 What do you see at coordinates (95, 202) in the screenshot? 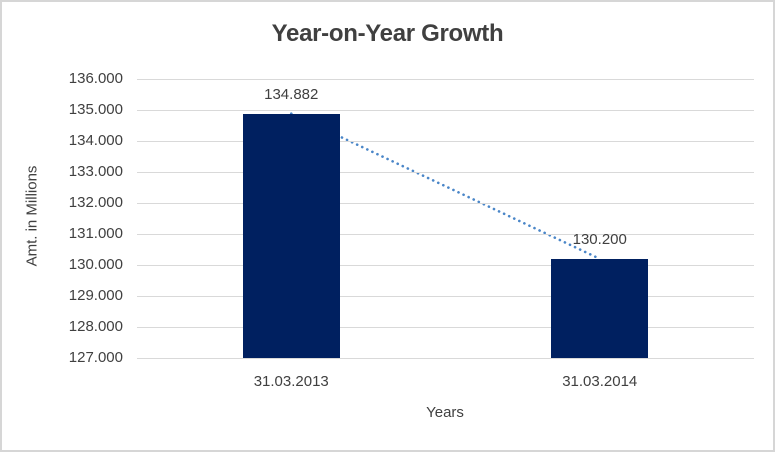
I see `y-tick-label: 132.000` at bounding box center [95, 202].